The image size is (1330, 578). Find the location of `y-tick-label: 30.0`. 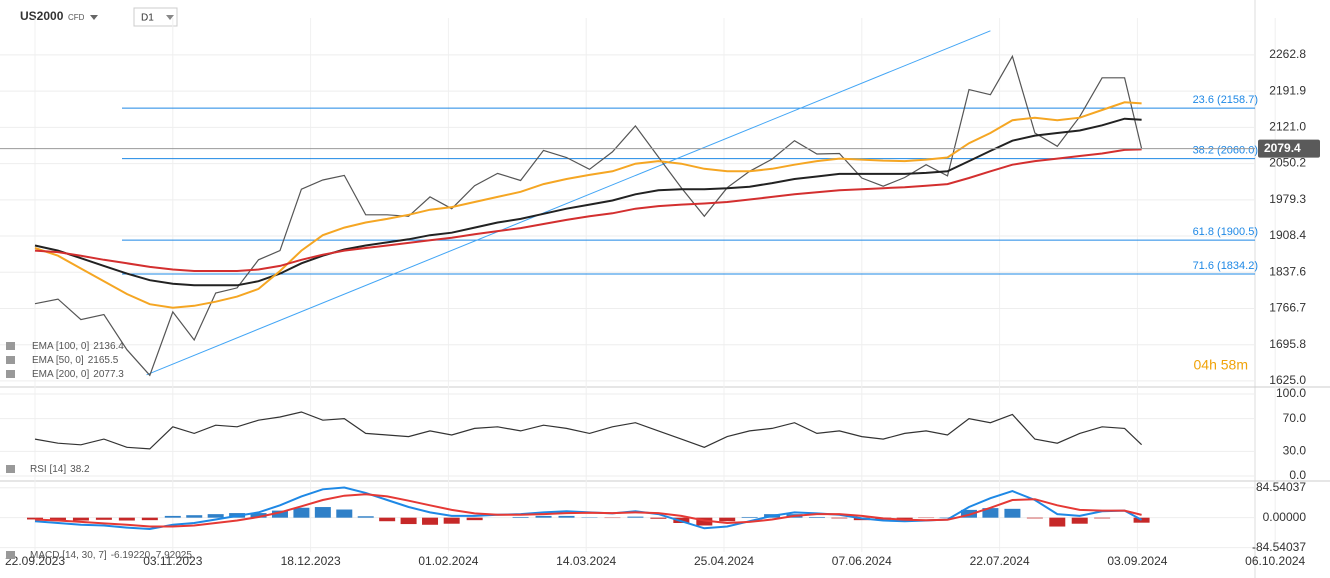

y-tick-label: 30.0 is located at coordinates (1295, 451).